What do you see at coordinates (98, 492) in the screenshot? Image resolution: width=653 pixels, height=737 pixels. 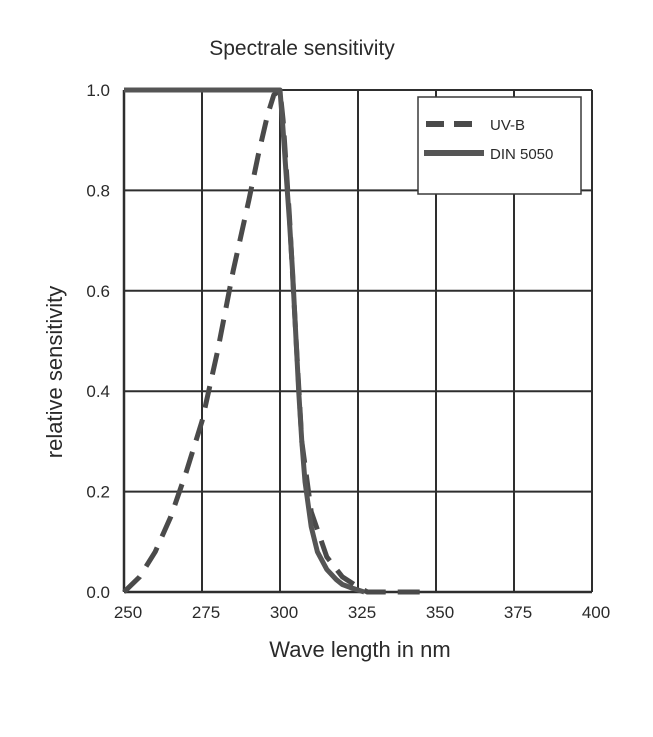 I see `y-tick-label-0-2: 0.2` at bounding box center [98, 492].